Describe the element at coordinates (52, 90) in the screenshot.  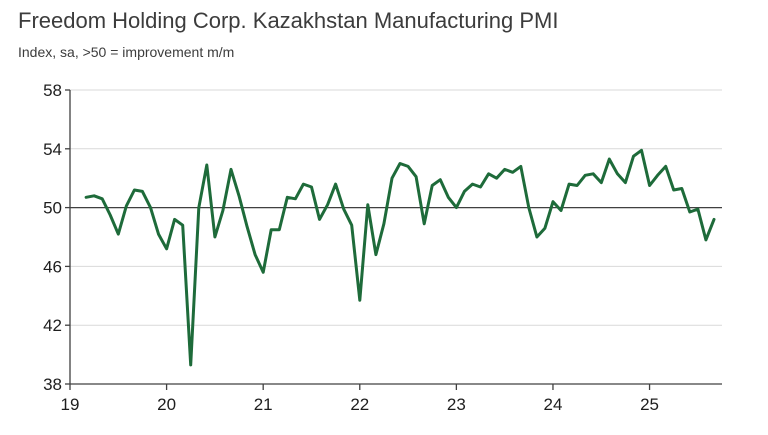
I see `y-tick-label-58: 58` at that location.